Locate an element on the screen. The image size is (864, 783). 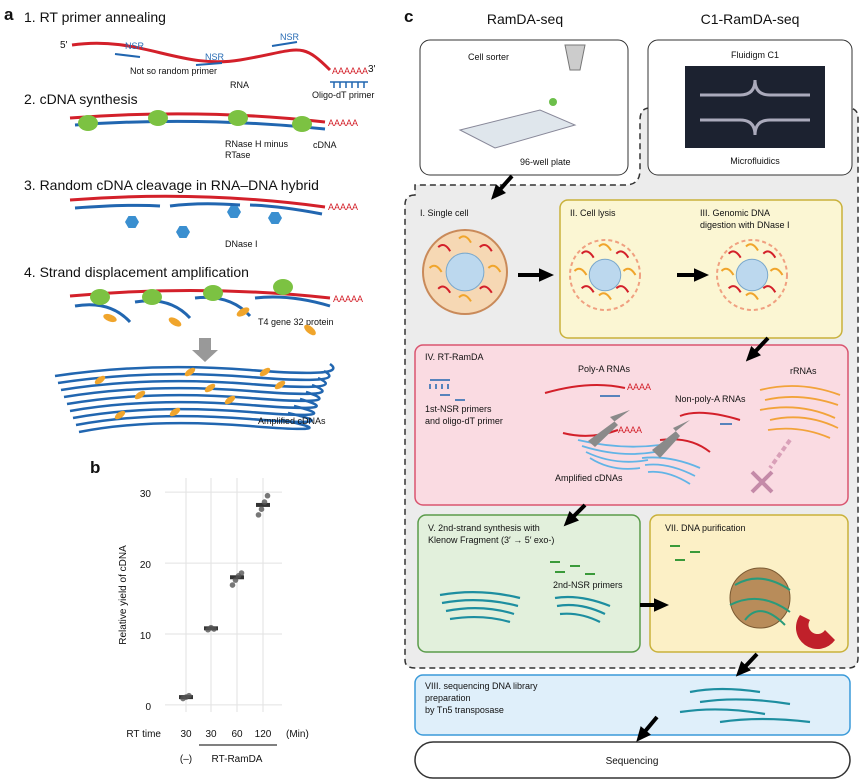
x-tick-label: 30 is located at coordinates (186, 734).